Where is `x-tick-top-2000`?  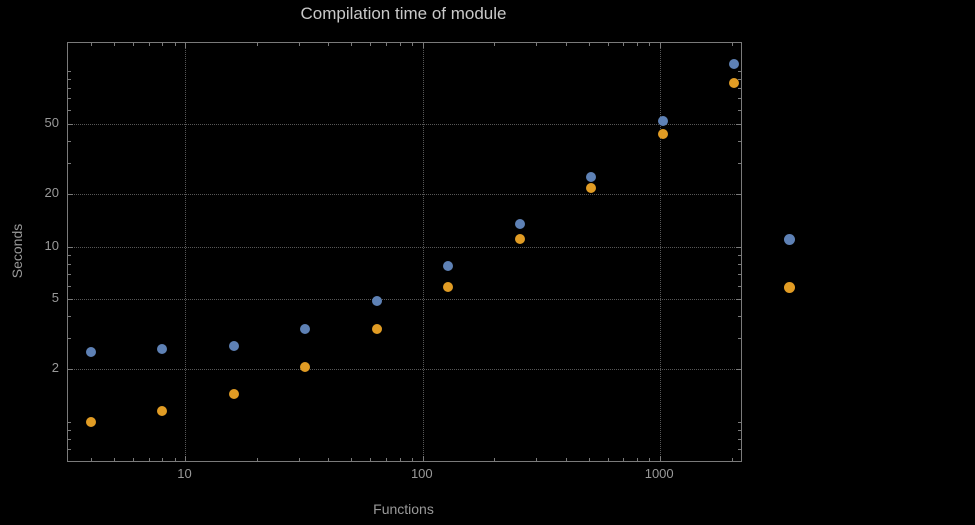 x-tick-top-2000 is located at coordinates (732, 44).